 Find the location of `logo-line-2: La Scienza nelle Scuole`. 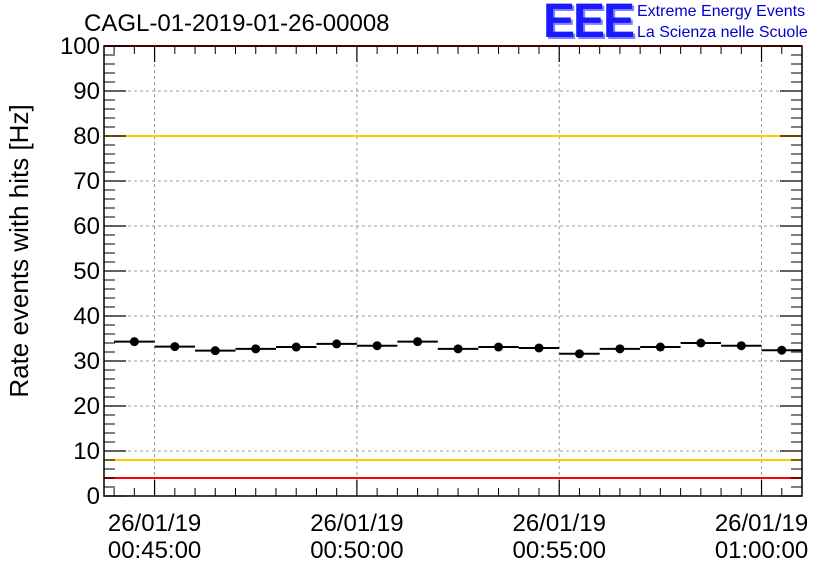

logo-line-2: La Scienza nelle Scuole is located at coordinates (722, 32).